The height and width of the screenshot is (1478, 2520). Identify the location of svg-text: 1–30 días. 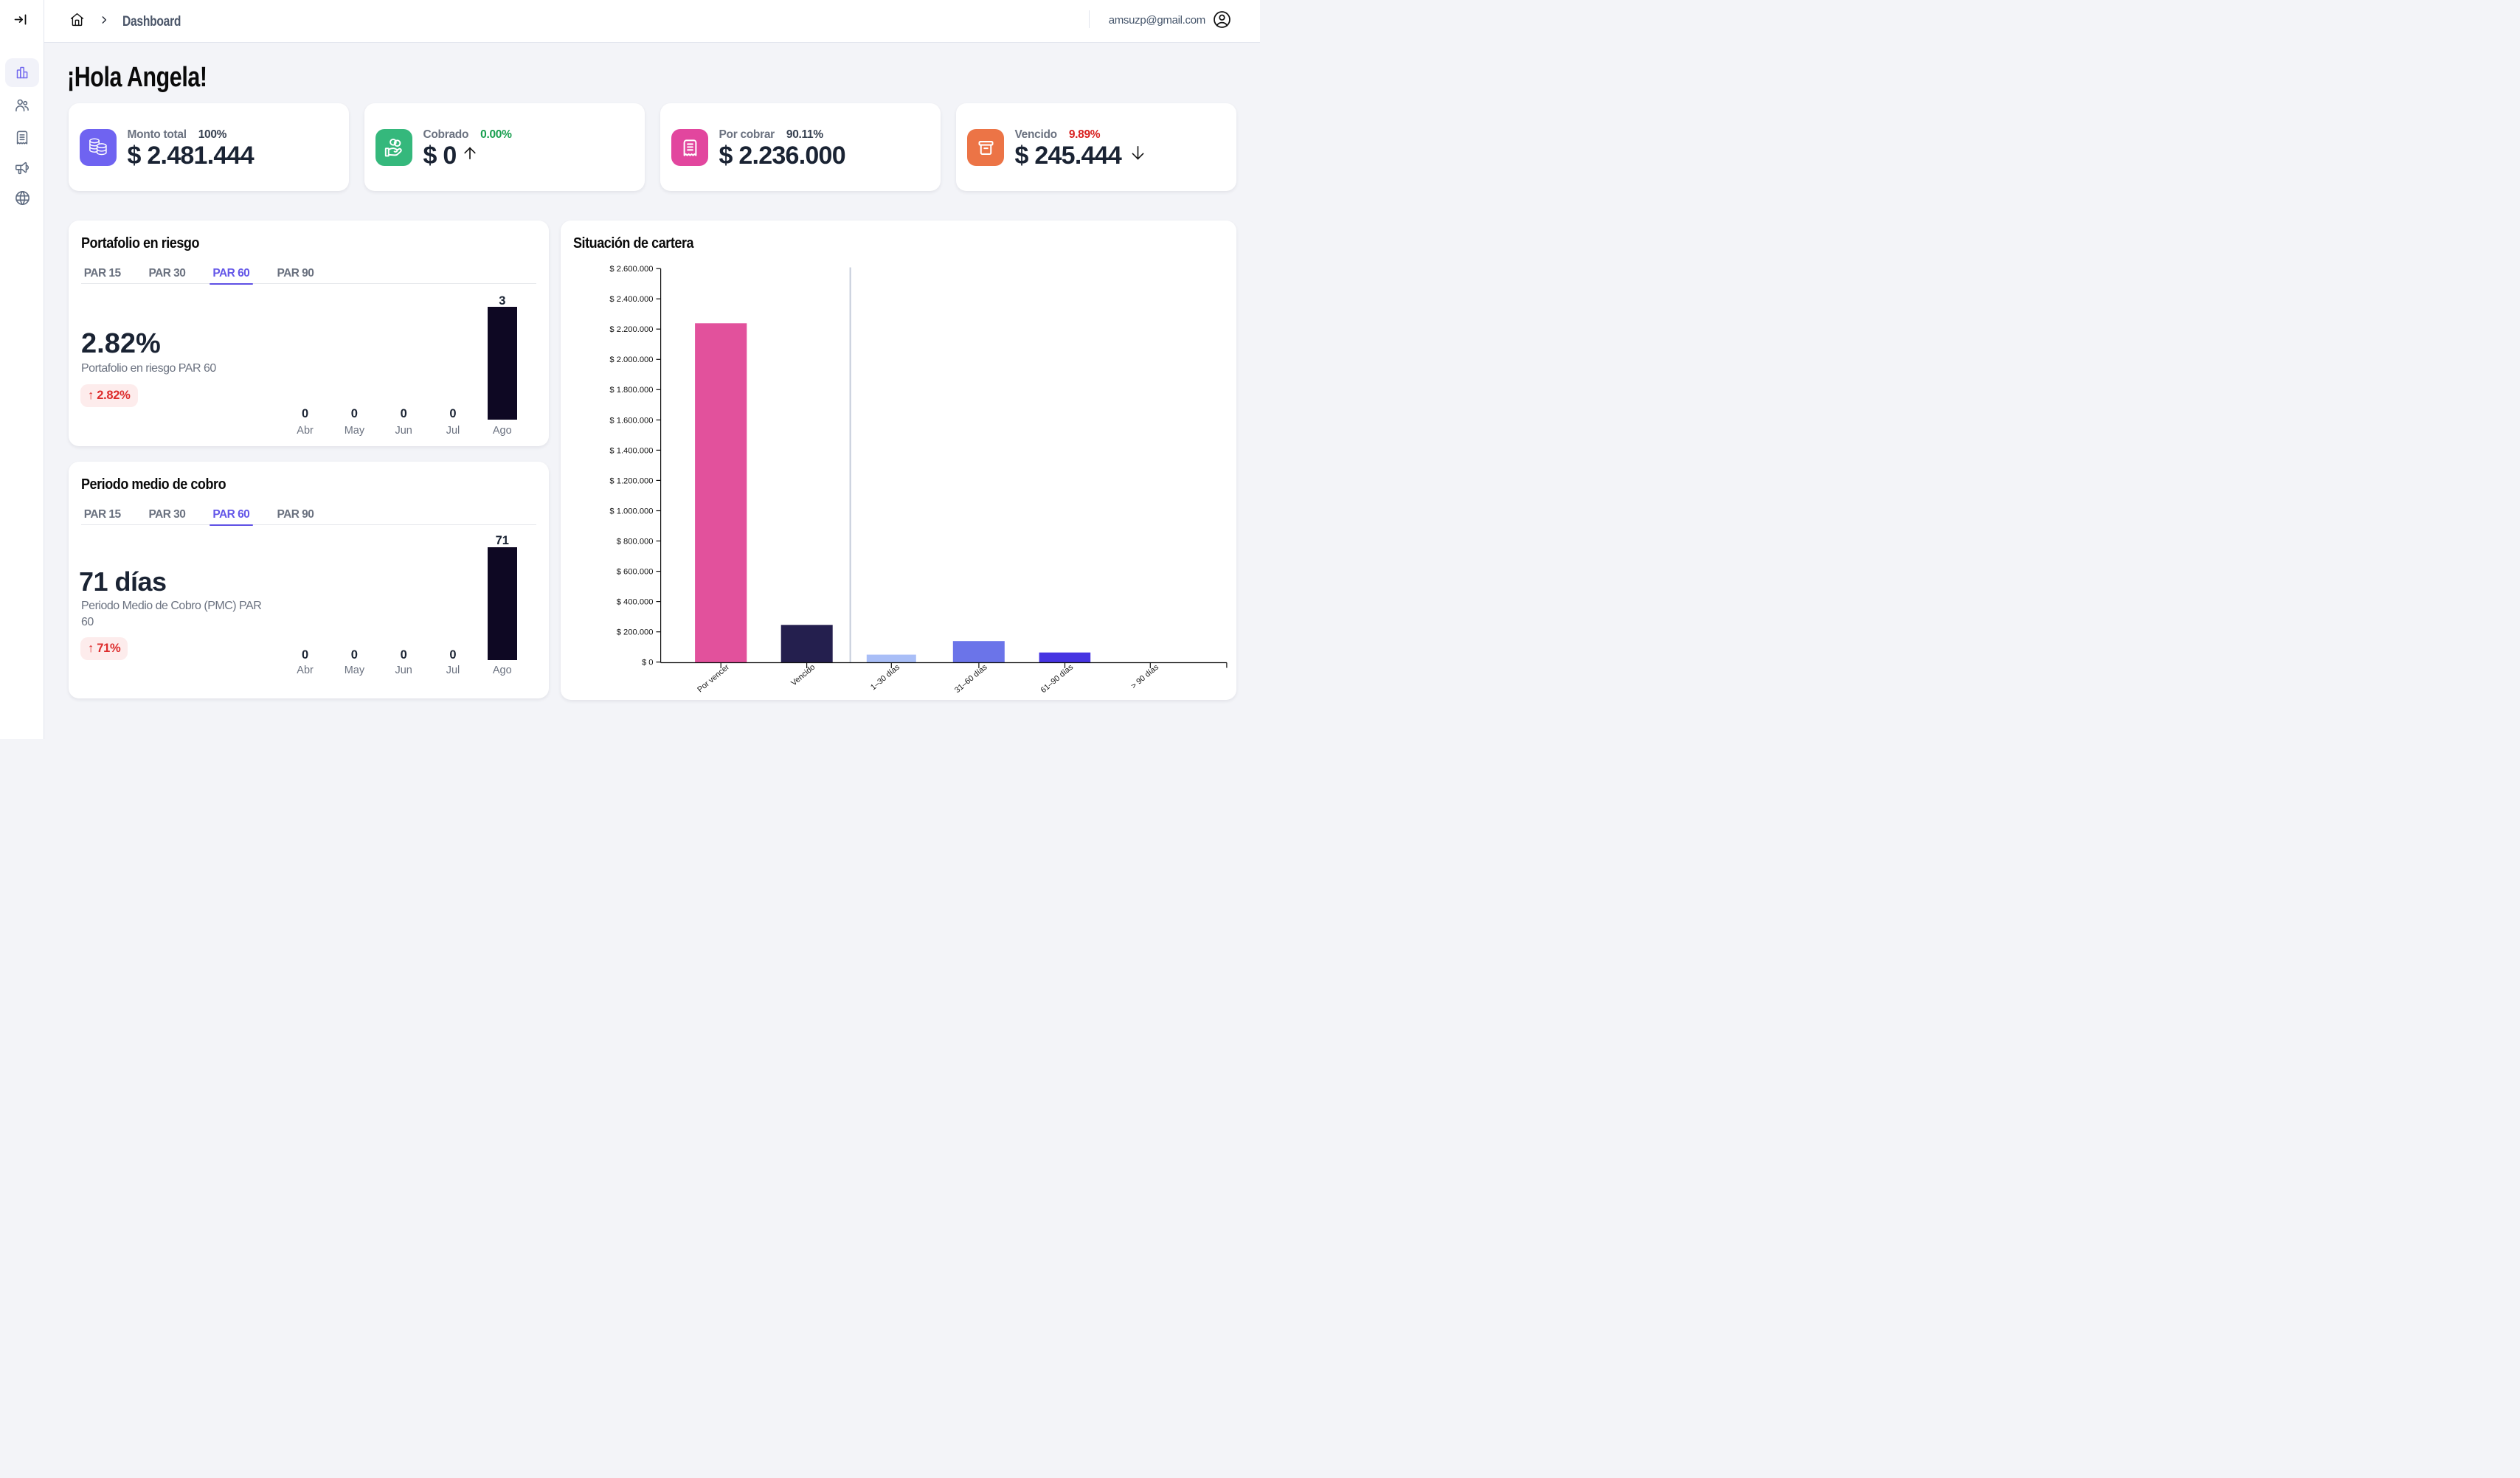
(885, 677).